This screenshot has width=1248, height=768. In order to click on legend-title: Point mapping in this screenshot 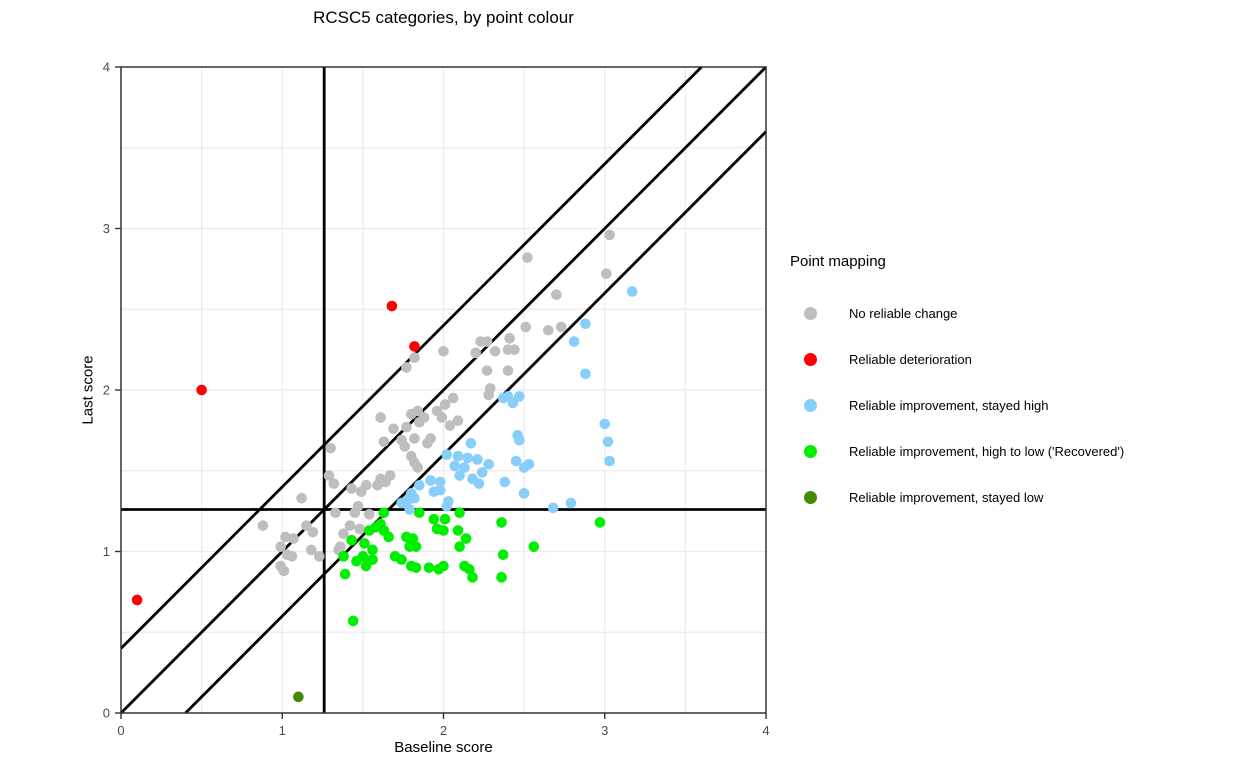, I will do `click(838, 261)`.